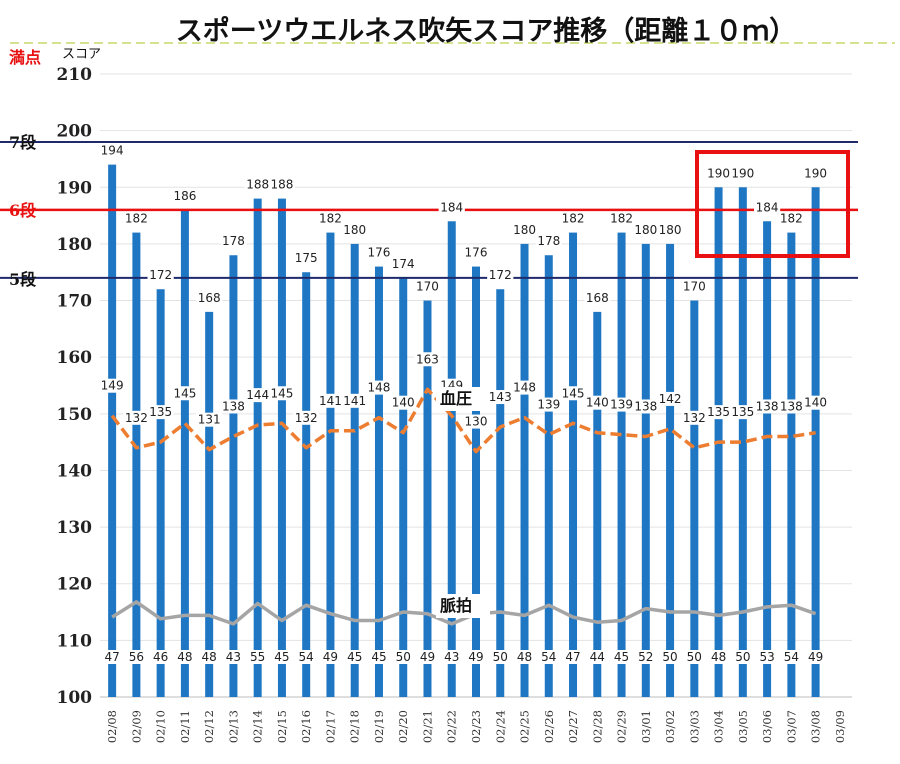 The width and height of the screenshot is (900, 764). What do you see at coordinates (573, 726) in the screenshot?
I see `x-tick-label: 02/27` at bounding box center [573, 726].